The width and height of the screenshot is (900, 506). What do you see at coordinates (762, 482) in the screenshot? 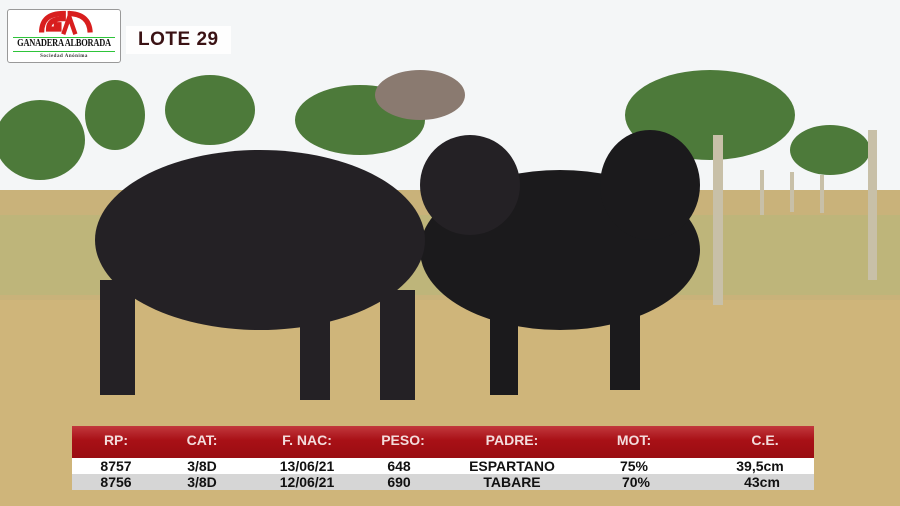
I see `cell-ce: 43cm` at bounding box center [762, 482].